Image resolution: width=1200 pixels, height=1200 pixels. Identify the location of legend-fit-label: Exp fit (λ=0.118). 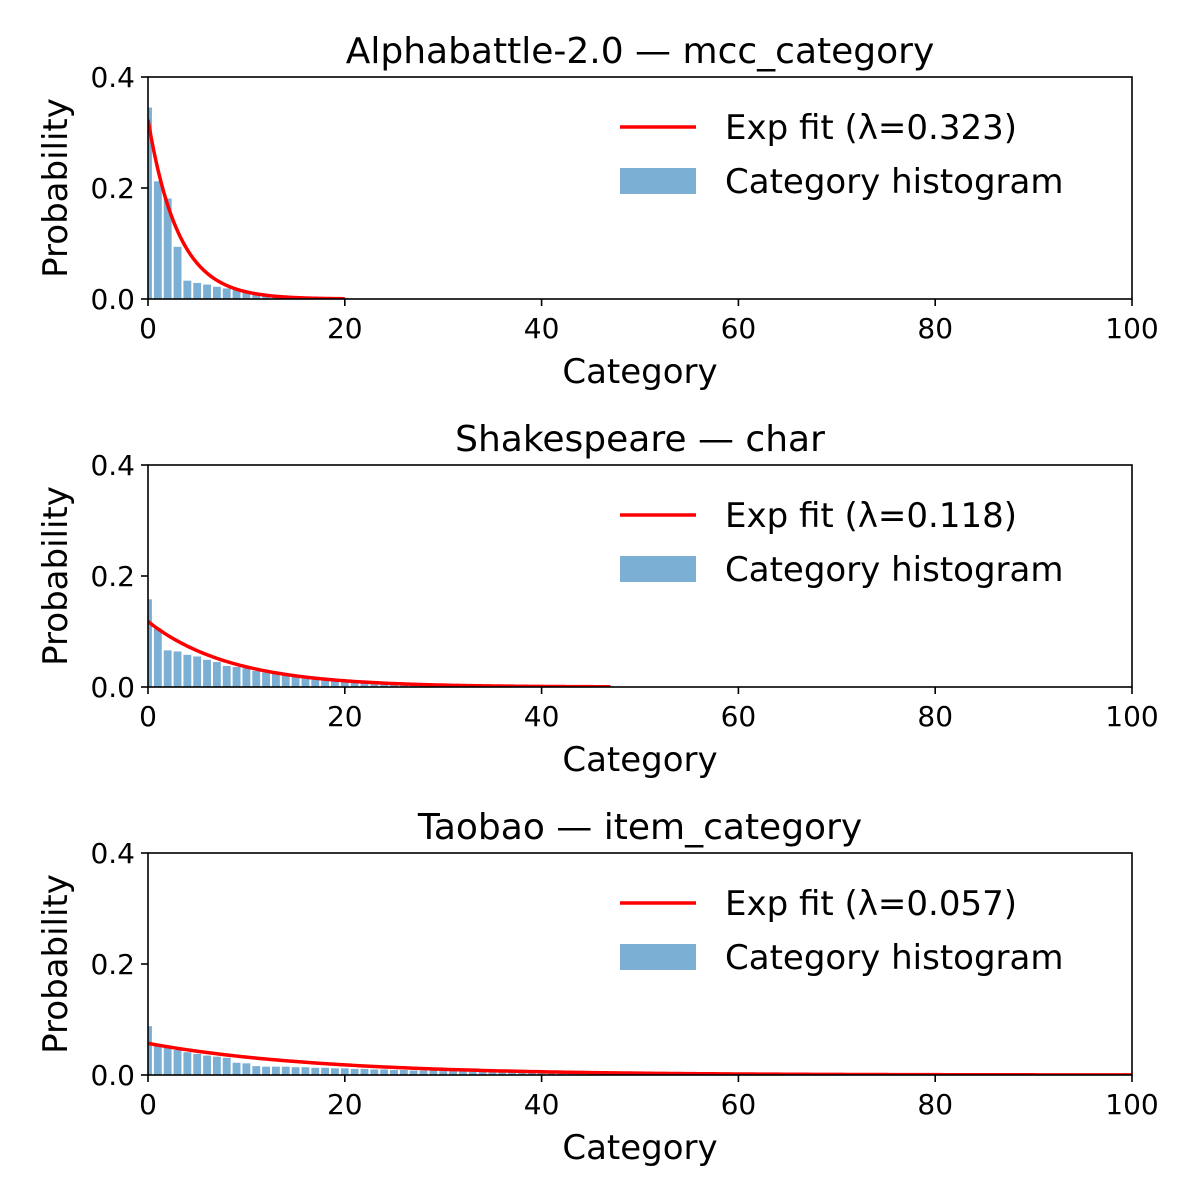
(871, 516).